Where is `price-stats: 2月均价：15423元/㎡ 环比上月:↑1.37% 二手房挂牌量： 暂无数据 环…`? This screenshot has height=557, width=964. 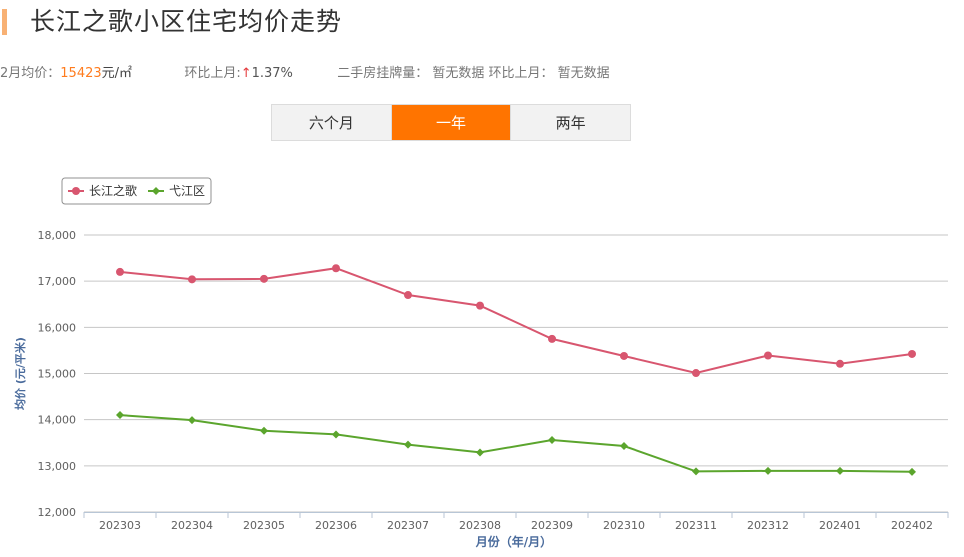 price-stats: 2月均价：15423元/㎡ 环比上月:↑1.37% 二手房挂牌量： 暂无数据 环… is located at coordinates (305, 71).